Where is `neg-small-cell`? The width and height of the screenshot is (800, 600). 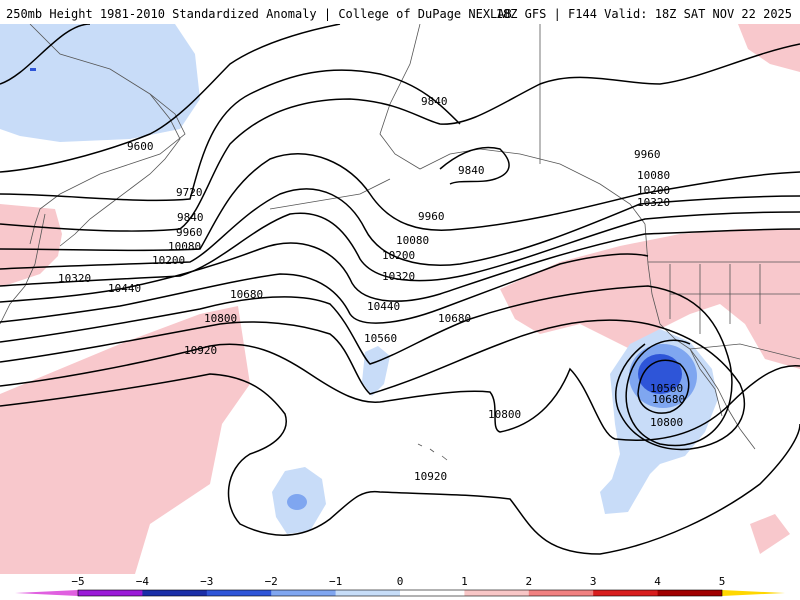
neg-small-cell is located at coordinates (33, 69).